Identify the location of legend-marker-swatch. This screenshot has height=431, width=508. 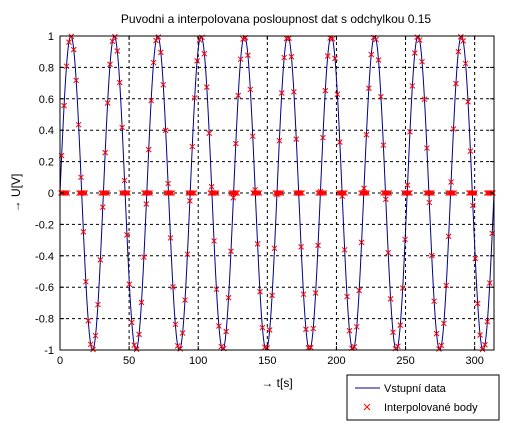
(367, 407).